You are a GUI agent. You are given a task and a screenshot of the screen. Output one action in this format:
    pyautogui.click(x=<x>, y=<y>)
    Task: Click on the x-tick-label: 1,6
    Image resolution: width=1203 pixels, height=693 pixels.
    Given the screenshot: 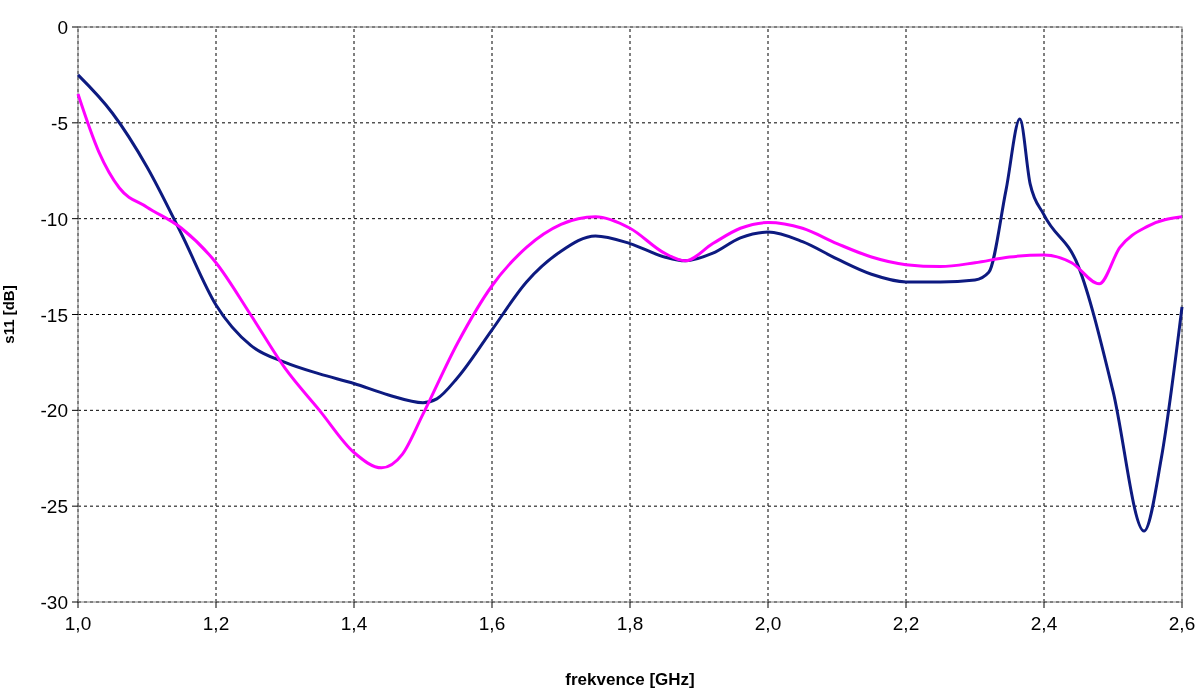 What is the action you would take?
    pyautogui.click(x=492, y=623)
    